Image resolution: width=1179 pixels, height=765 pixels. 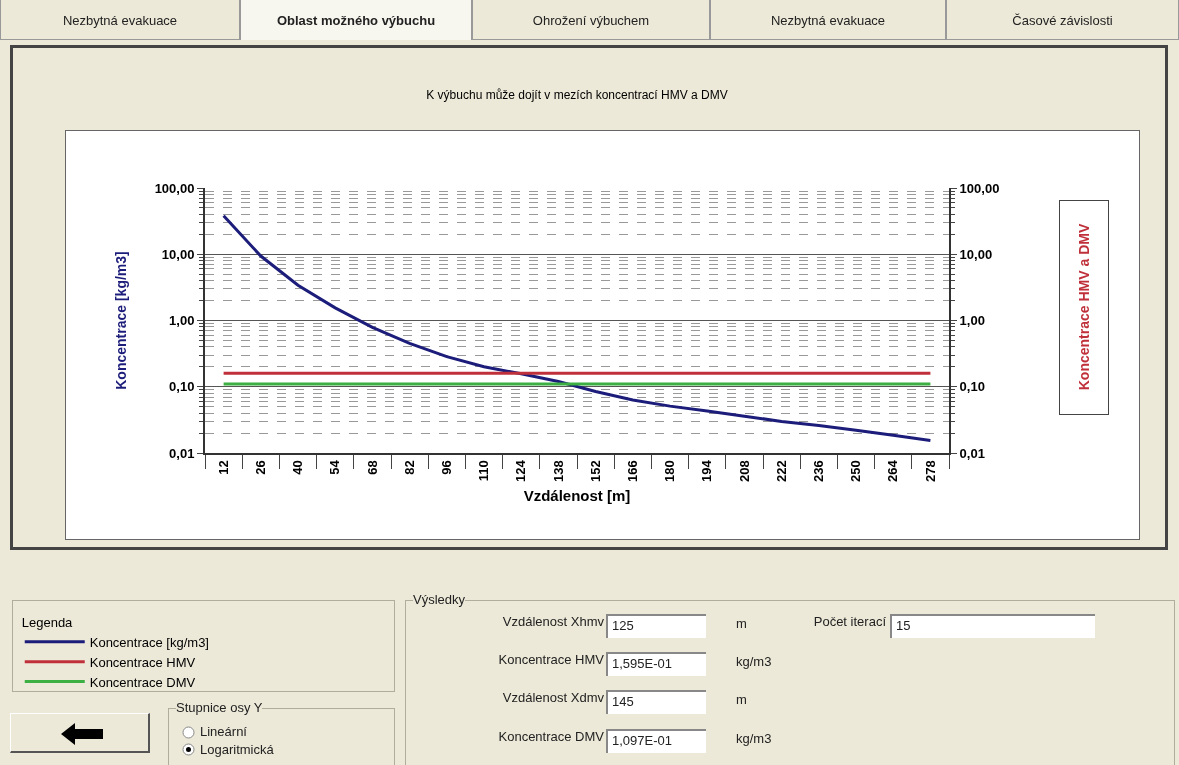 I want to click on x-tick-label: 250, so click(x=856, y=471).